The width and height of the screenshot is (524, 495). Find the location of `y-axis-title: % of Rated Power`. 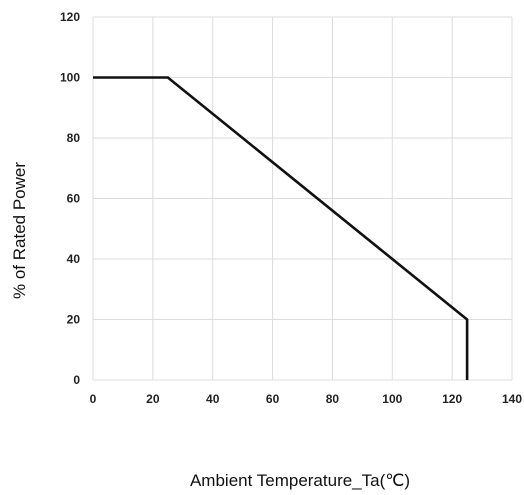

y-axis-title: % of Rated Power is located at coordinates (19, 230).